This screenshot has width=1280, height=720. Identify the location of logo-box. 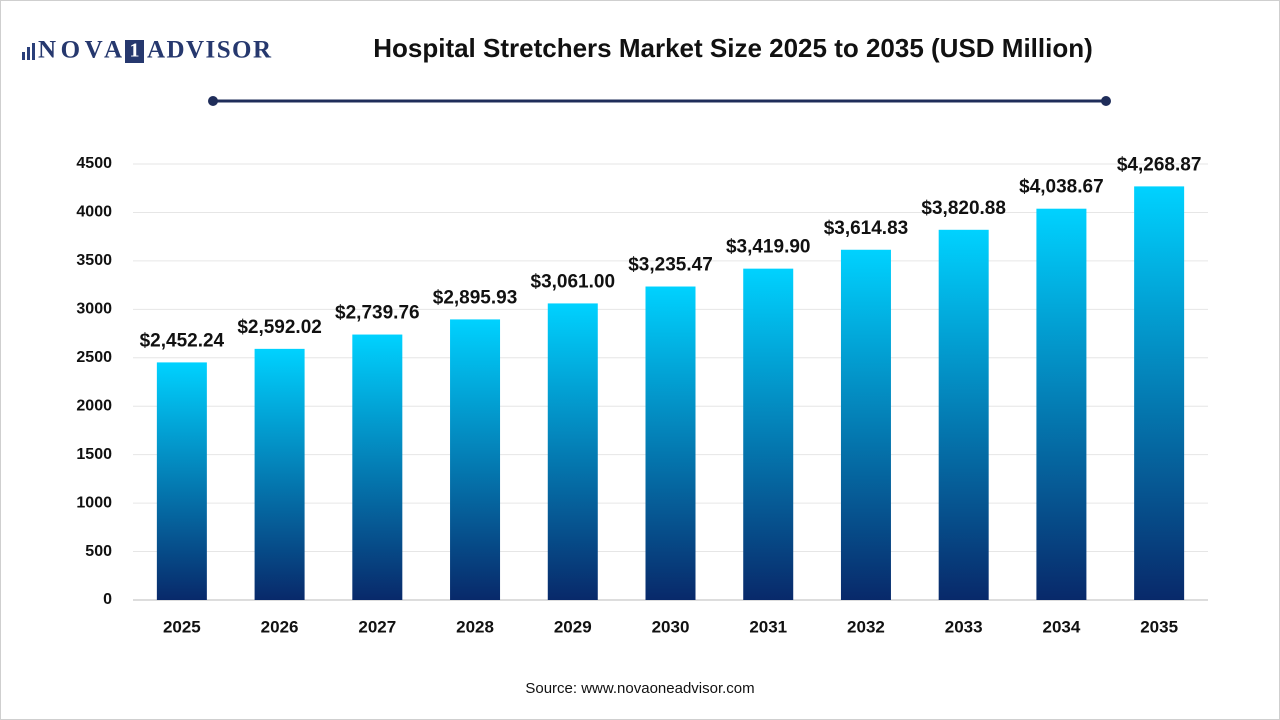
(134, 51).